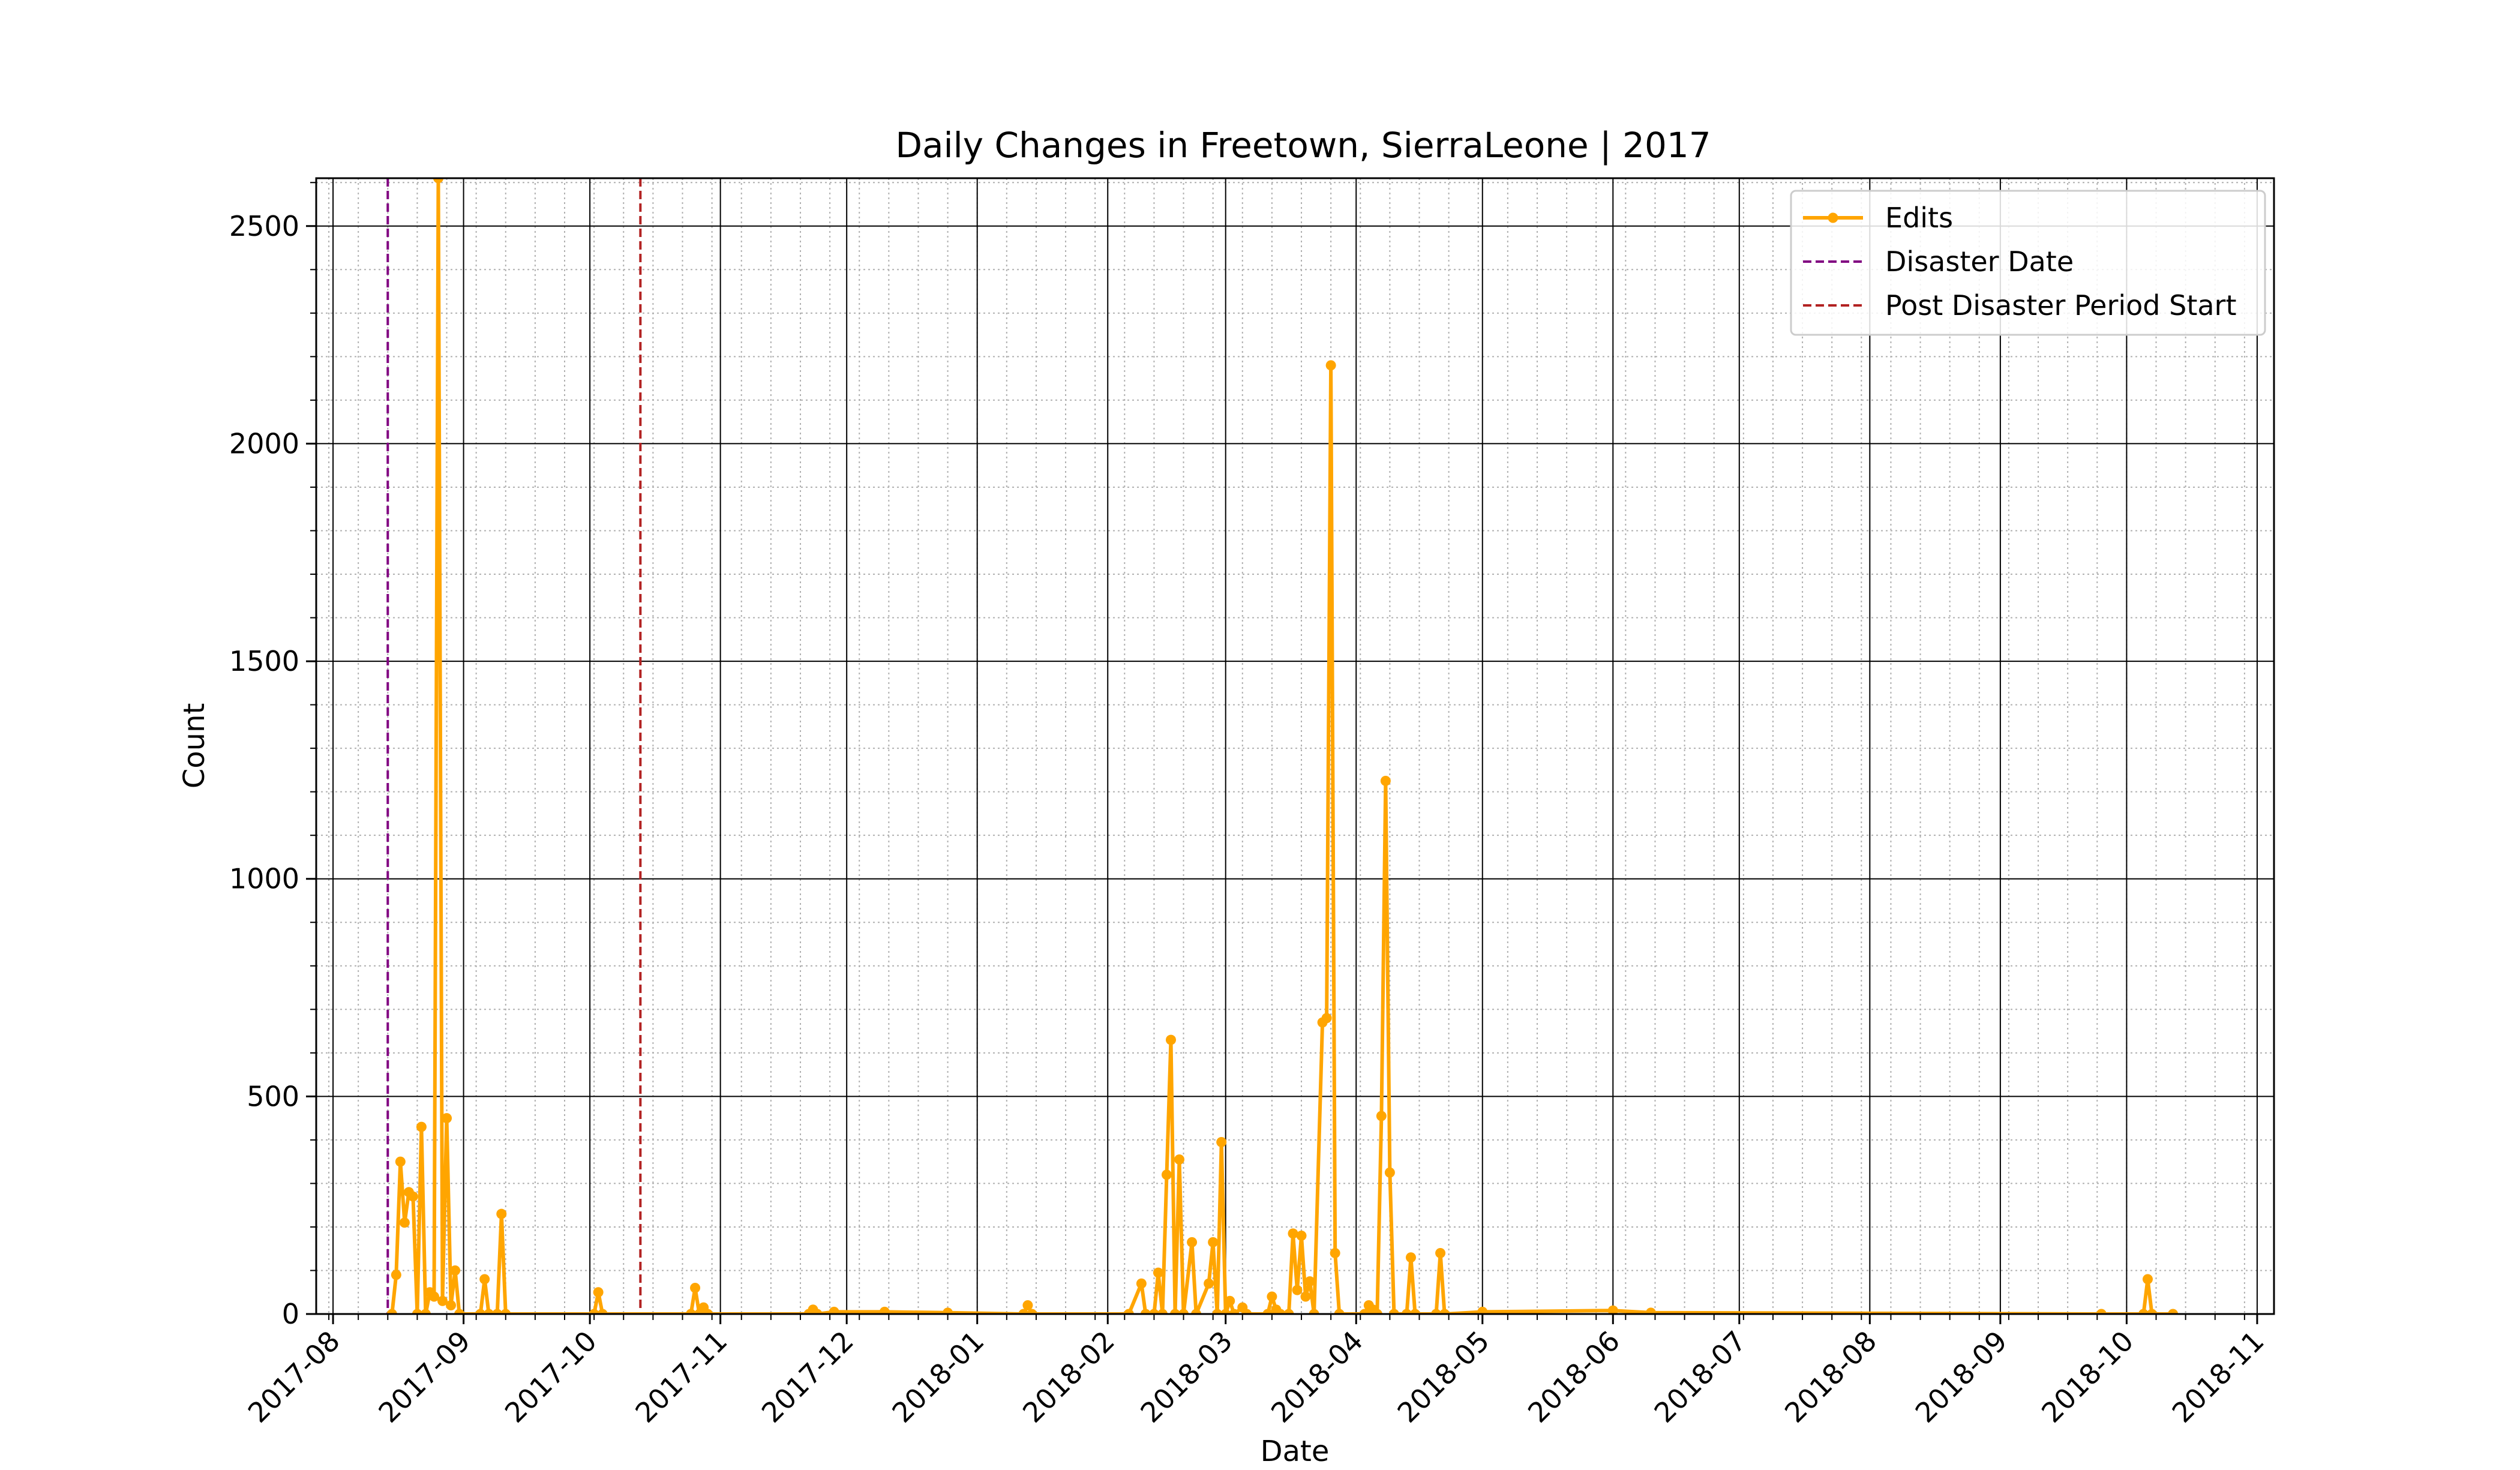 The width and height of the screenshot is (2520, 1470). Describe the element at coordinates (264, 226) in the screenshot. I see `y-tick-label: 2500` at that location.